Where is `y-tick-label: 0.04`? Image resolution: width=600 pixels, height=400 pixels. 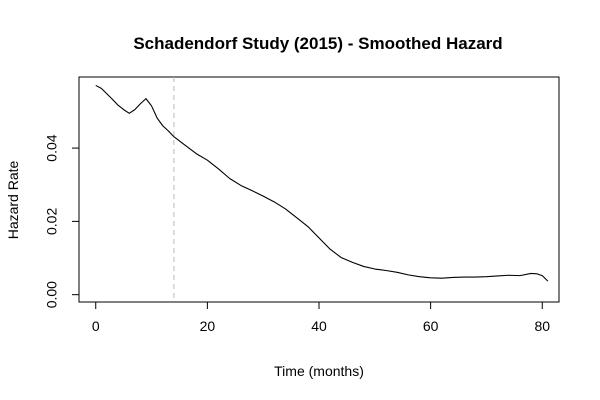
y-tick-label: 0.04 is located at coordinates (52, 147).